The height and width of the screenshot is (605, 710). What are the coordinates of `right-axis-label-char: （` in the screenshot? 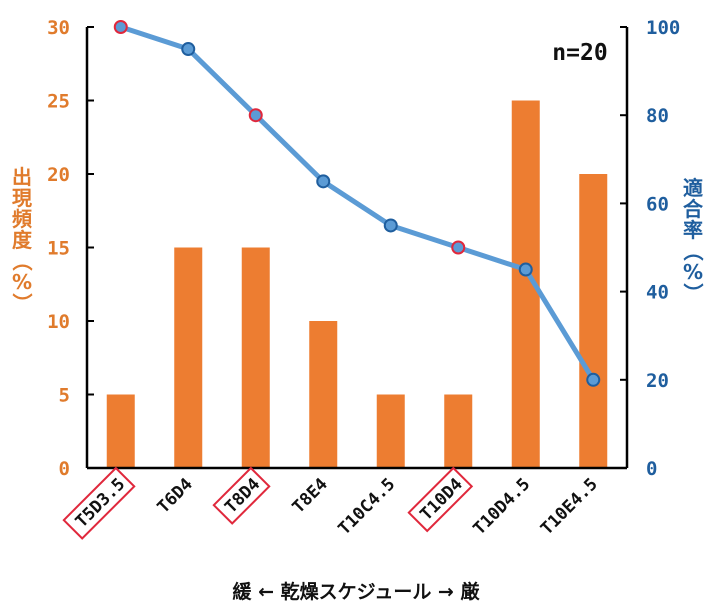 It's located at (693, 251).